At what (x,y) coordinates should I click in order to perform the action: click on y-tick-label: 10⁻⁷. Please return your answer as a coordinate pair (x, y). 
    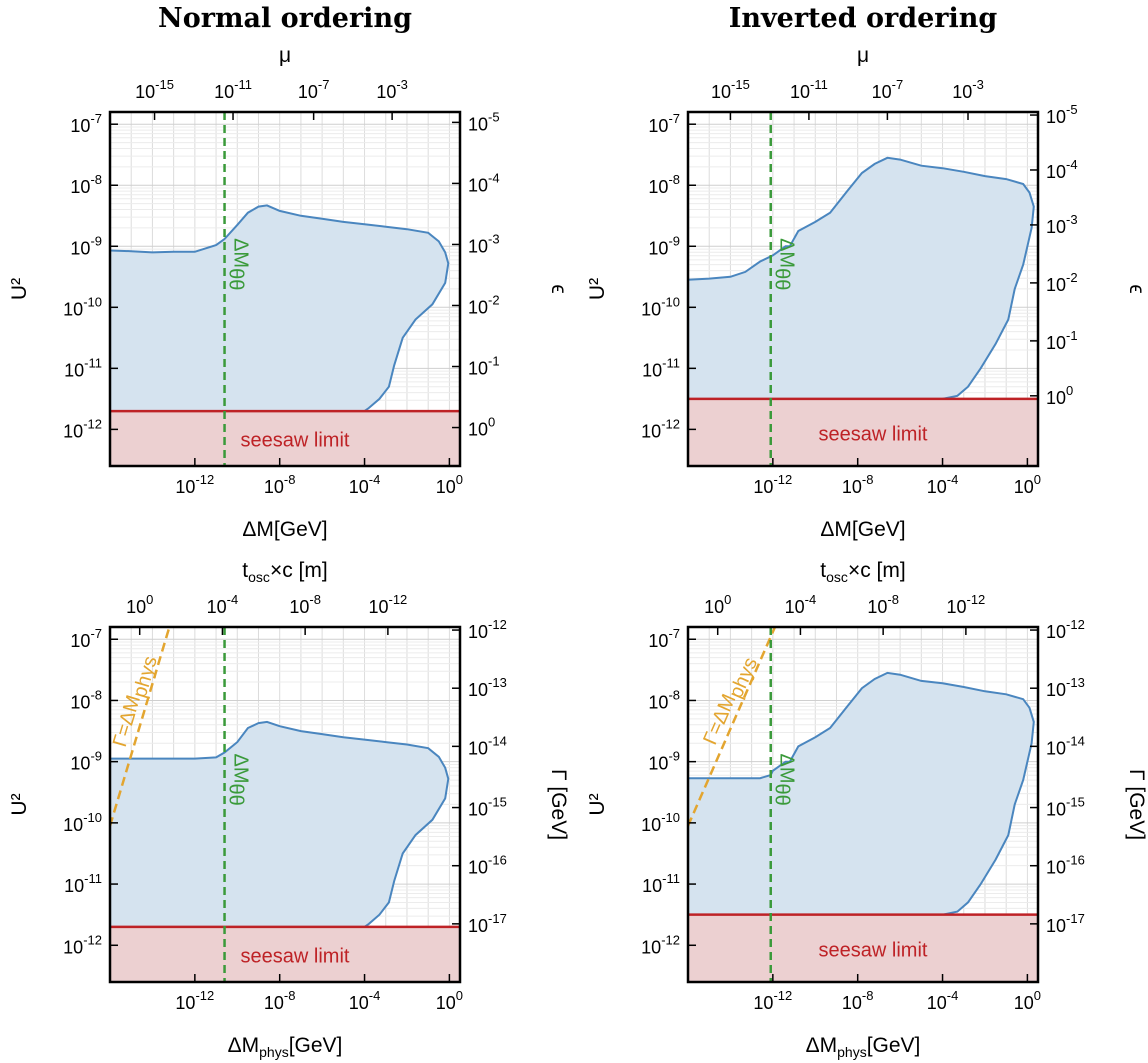
    Looking at the image, I should click on (664, 638).